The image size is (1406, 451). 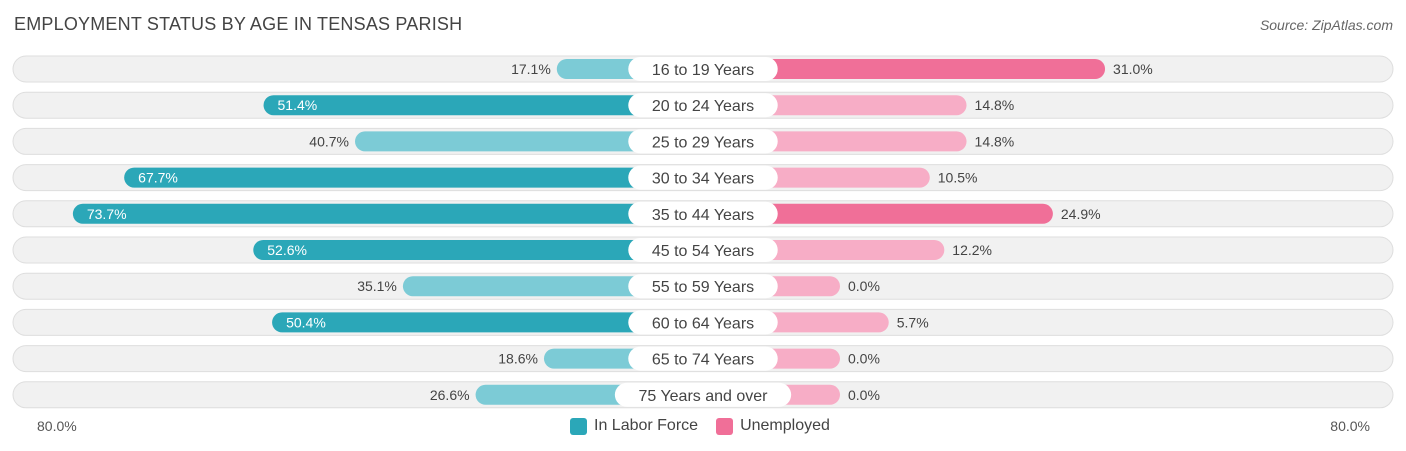 I want to click on value-label-labor: 67.7%, so click(x=158, y=178).